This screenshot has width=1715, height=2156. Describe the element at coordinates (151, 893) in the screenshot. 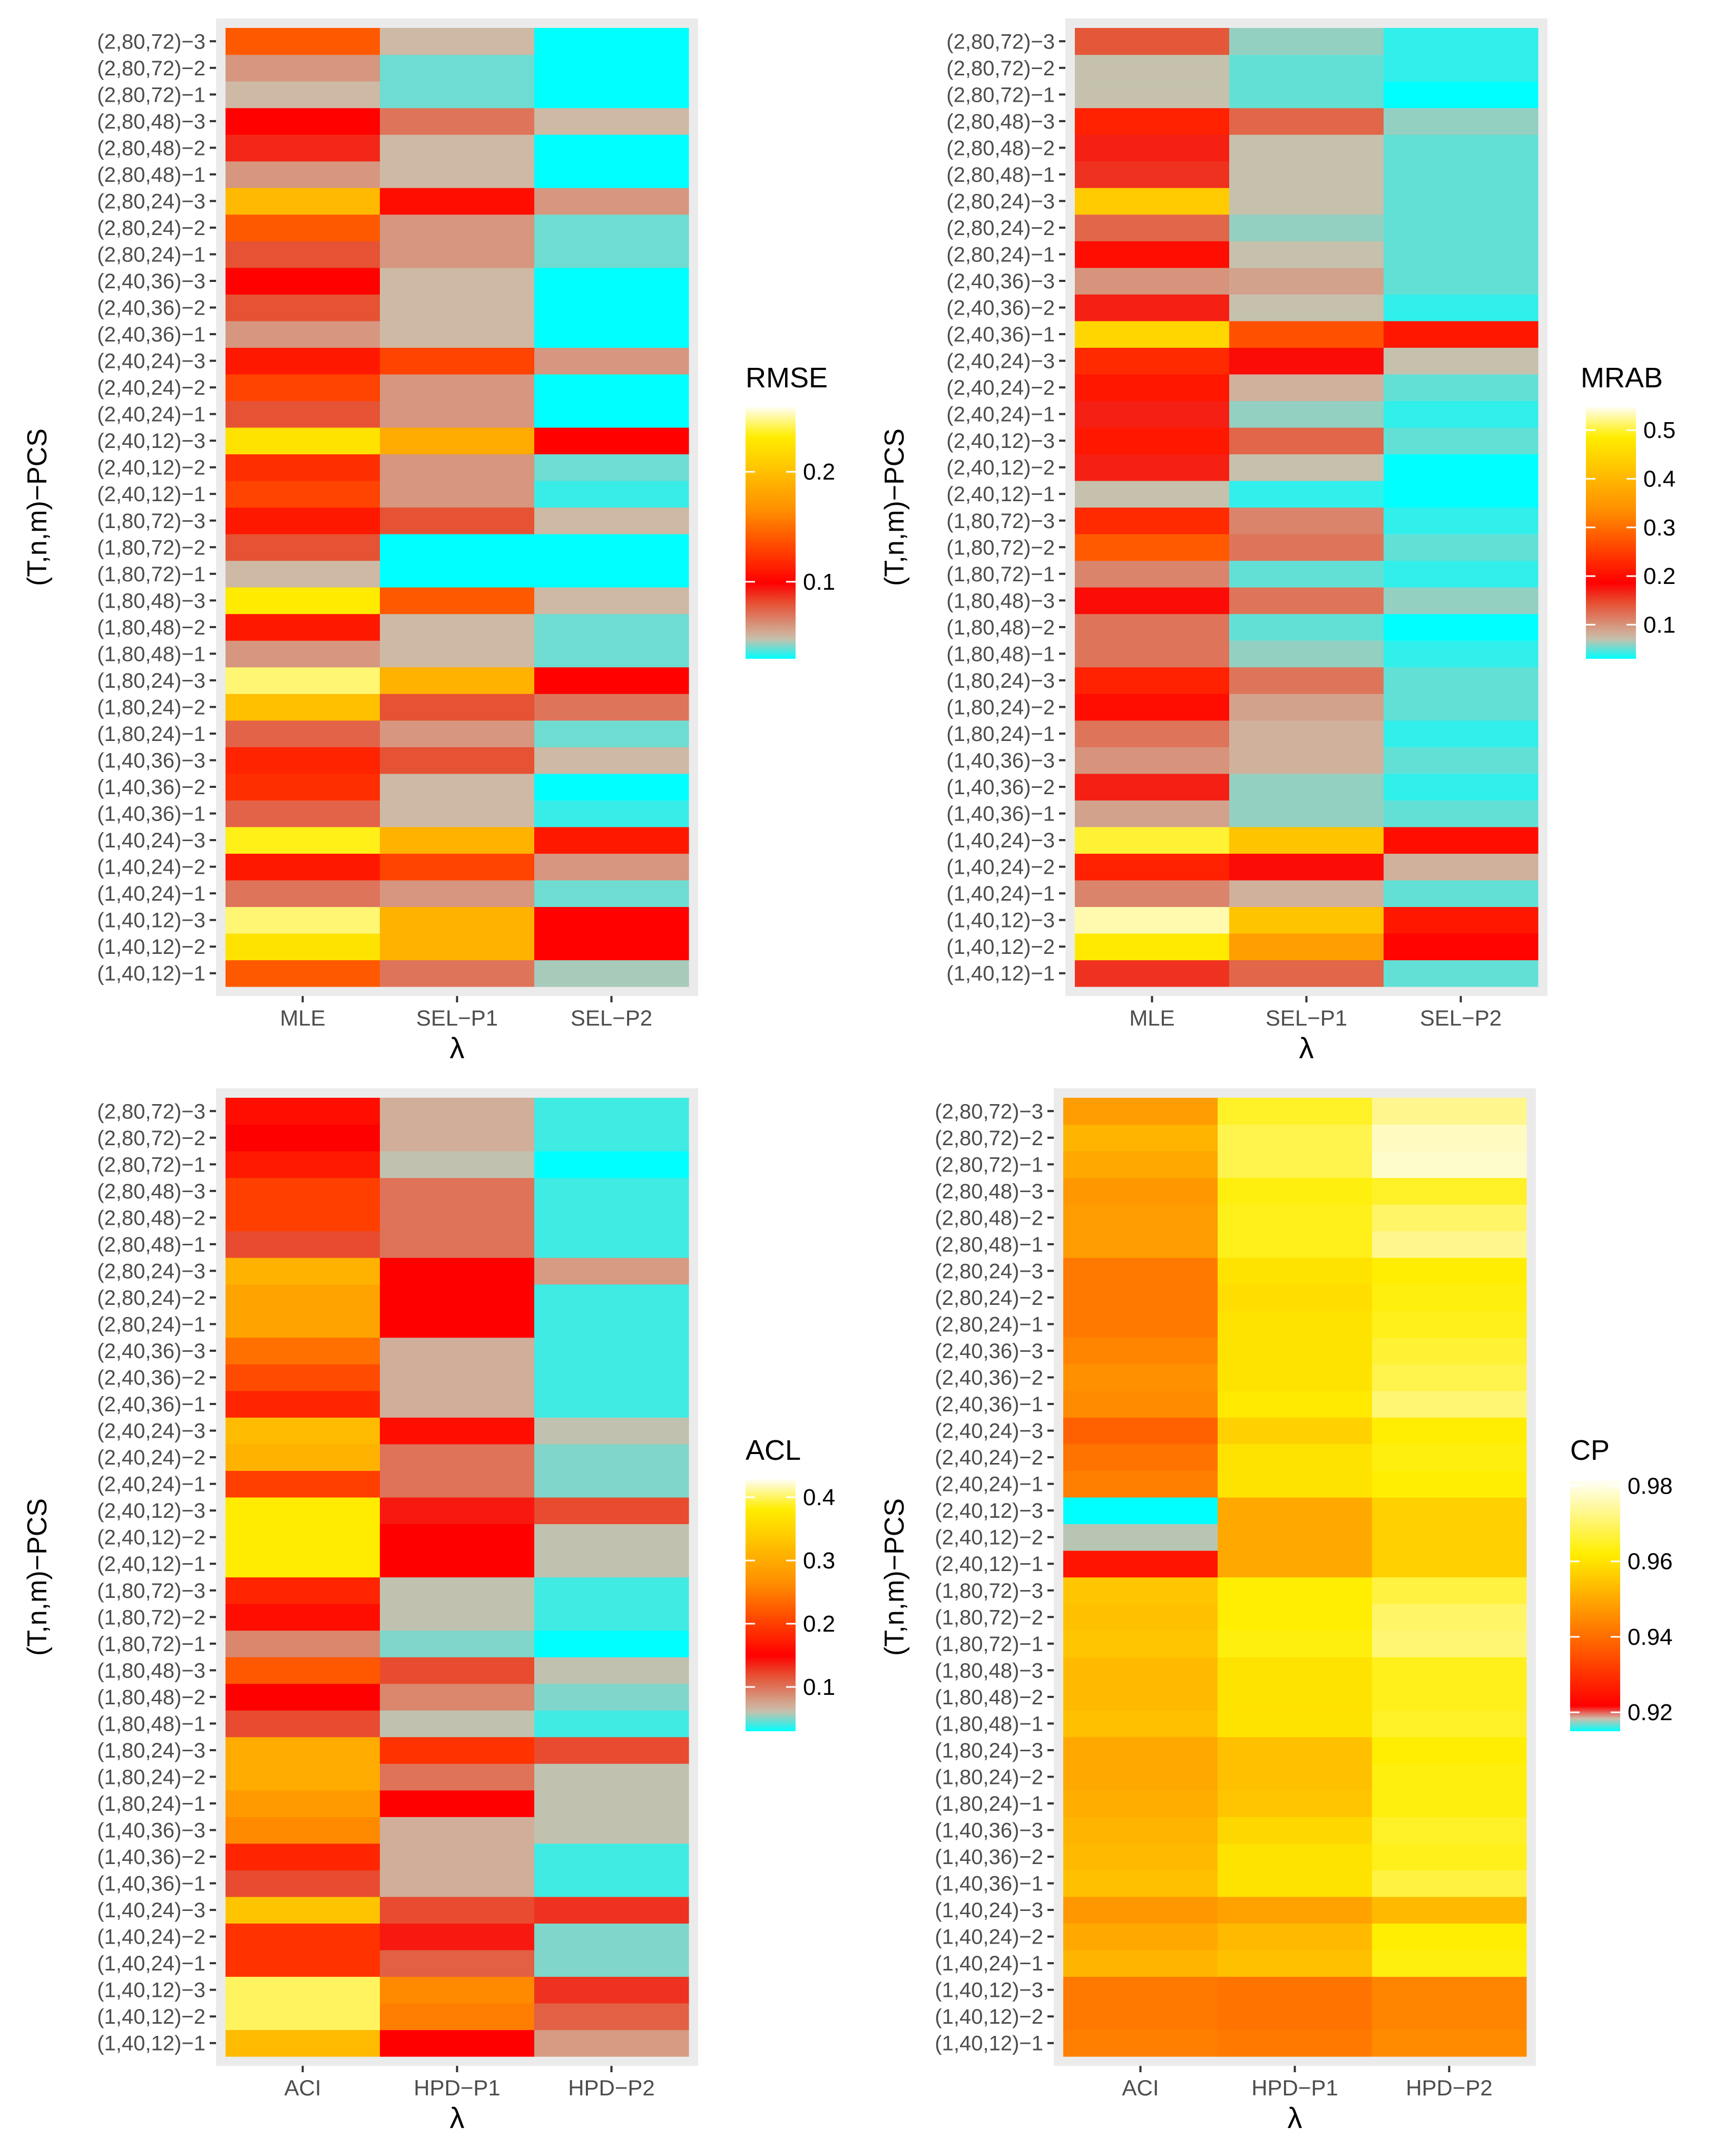

I see `y-tick-label: (1,40,24)−1` at that location.